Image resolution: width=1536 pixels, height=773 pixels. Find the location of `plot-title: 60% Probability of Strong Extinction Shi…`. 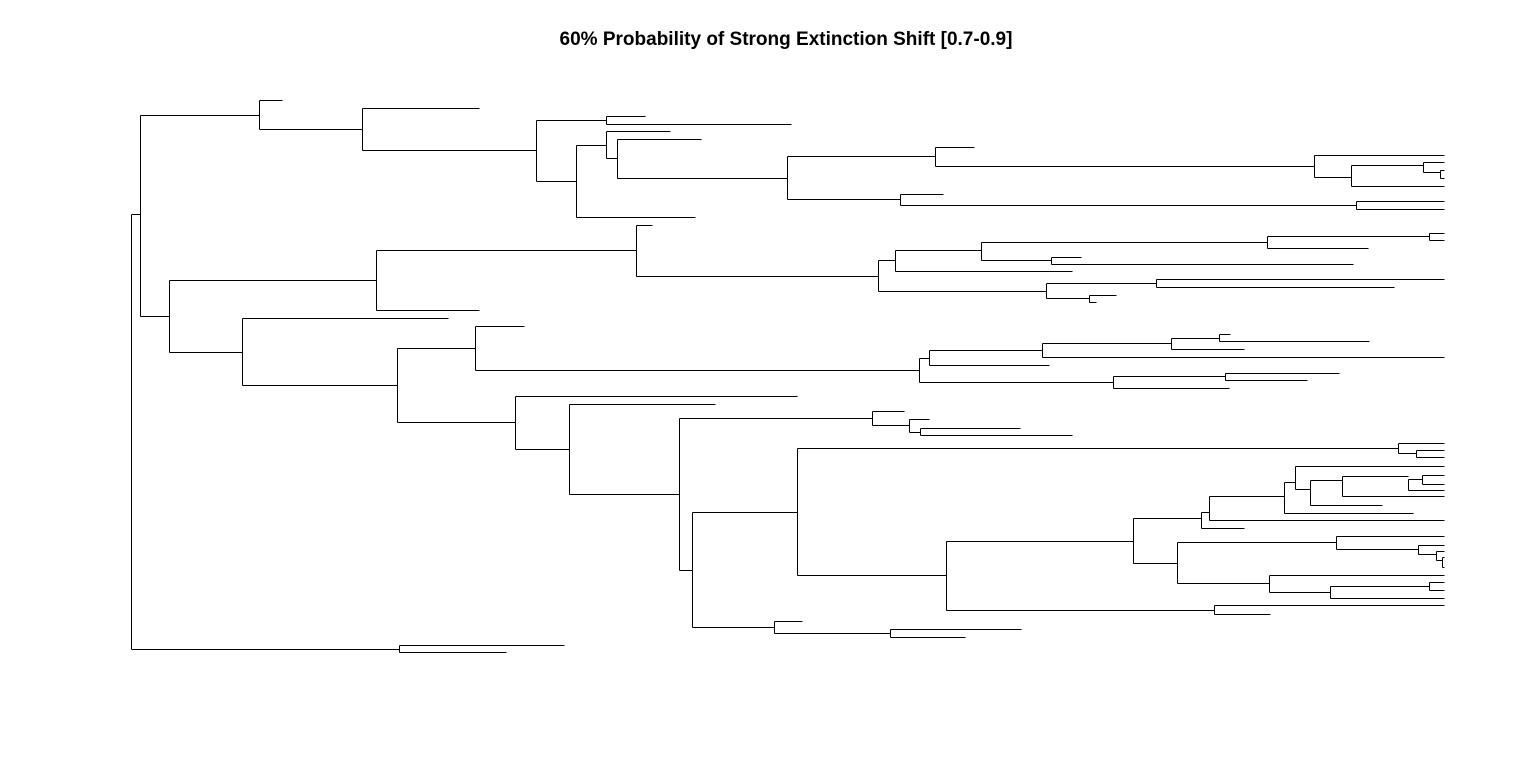

plot-title: 60% Probability of Strong Extinction Shi… is located at coordinates (786, 39).